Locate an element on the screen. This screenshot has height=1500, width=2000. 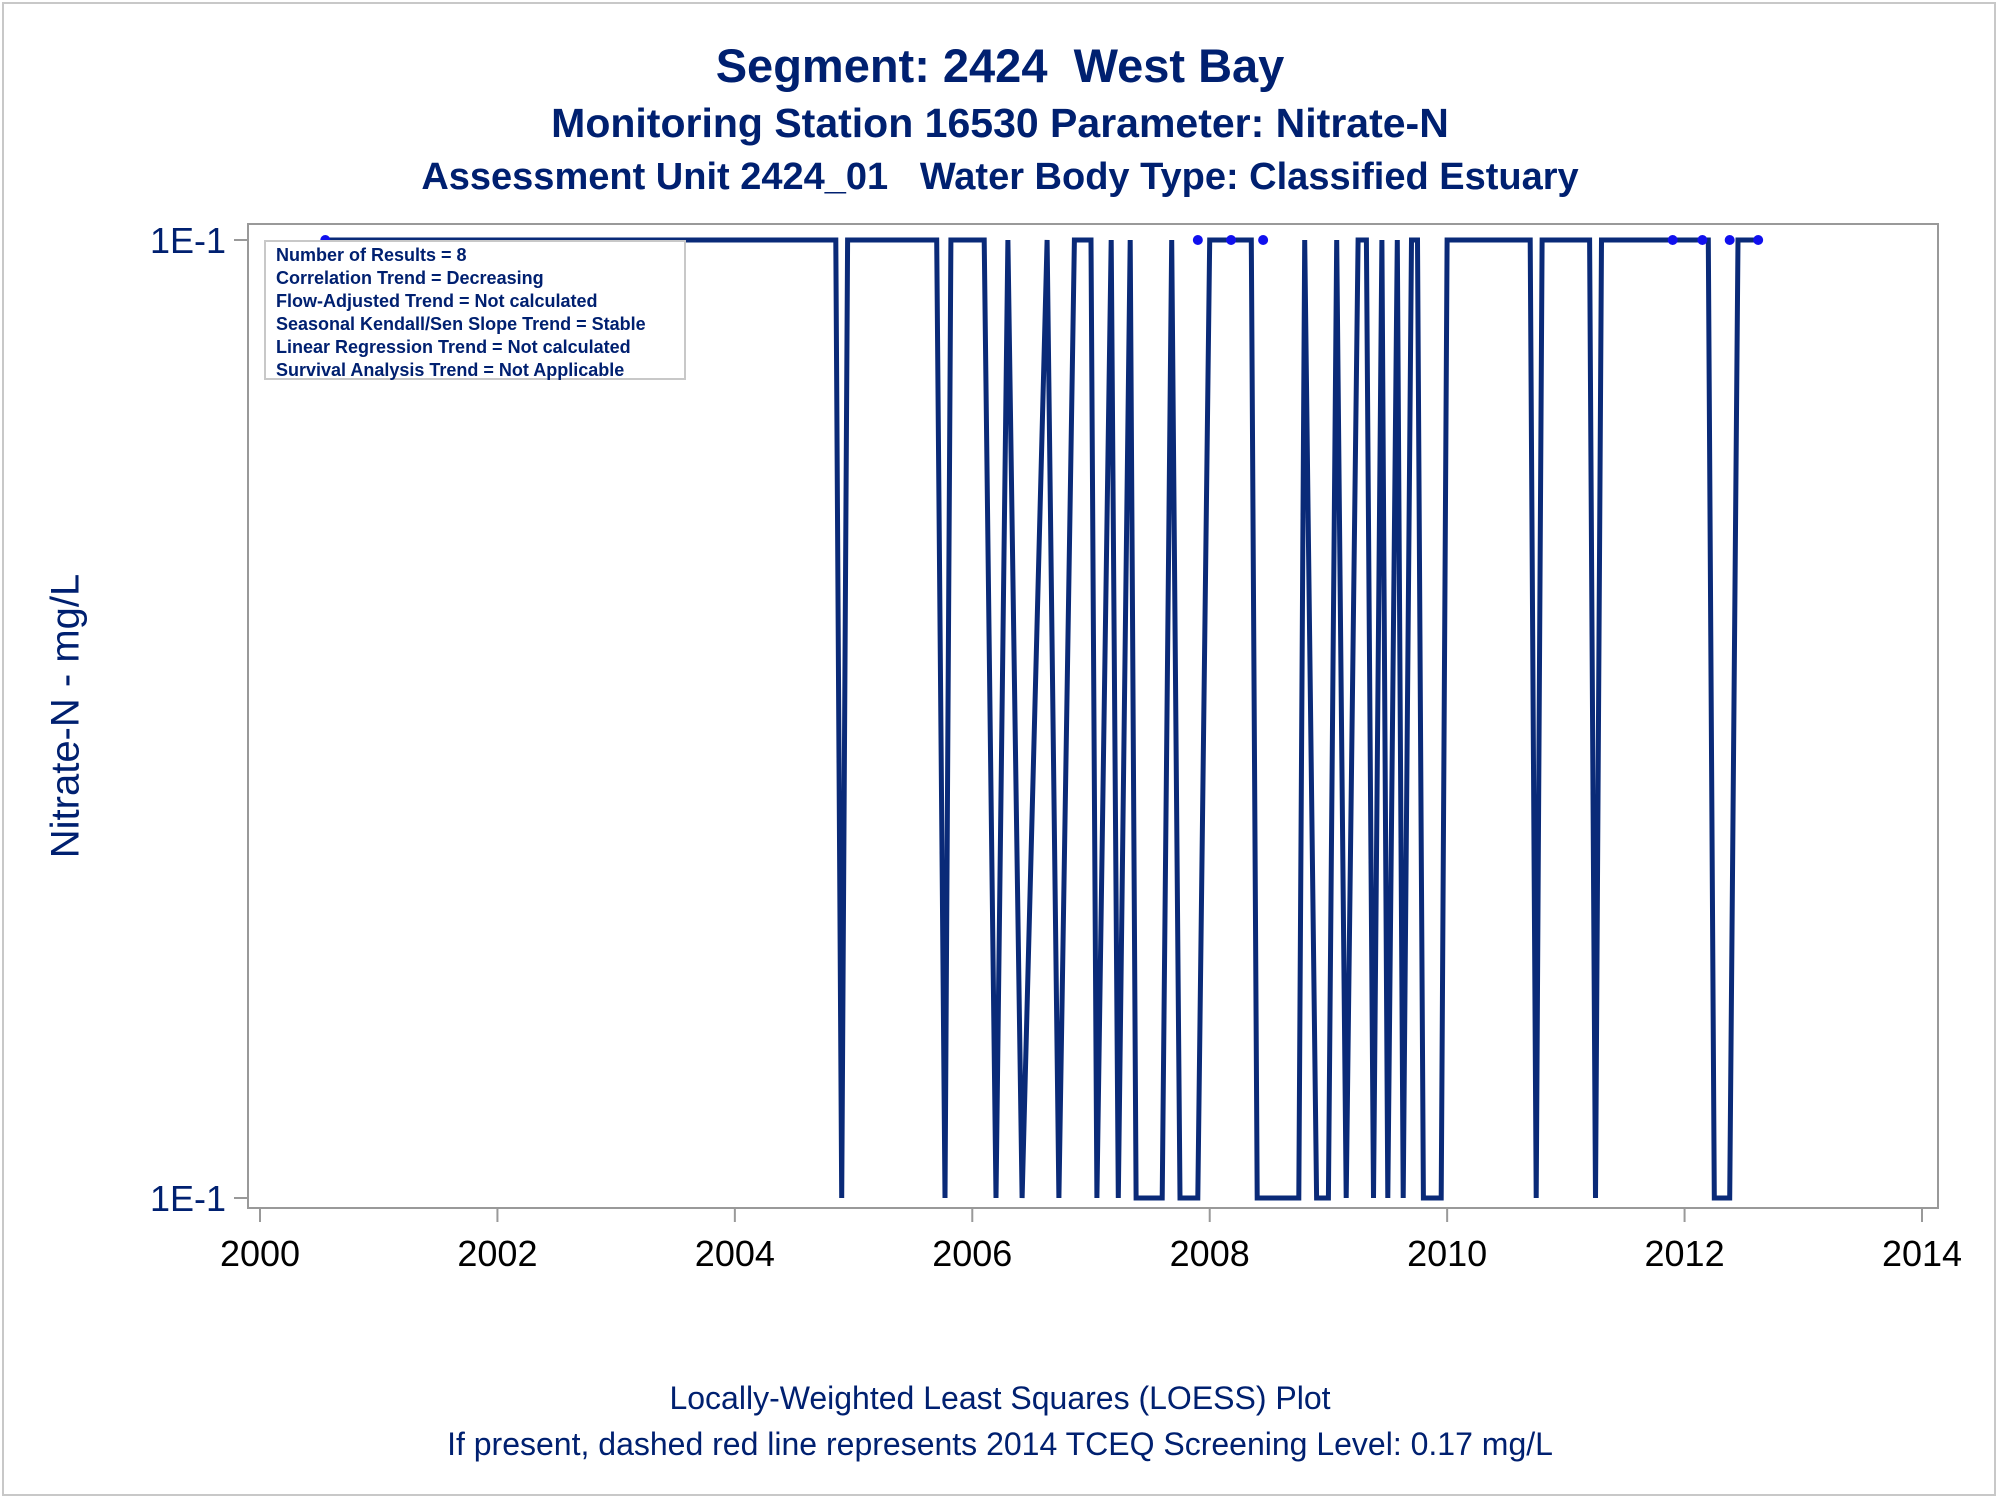
x-tick-label: 2000 is located at coordinates (260, 1253).